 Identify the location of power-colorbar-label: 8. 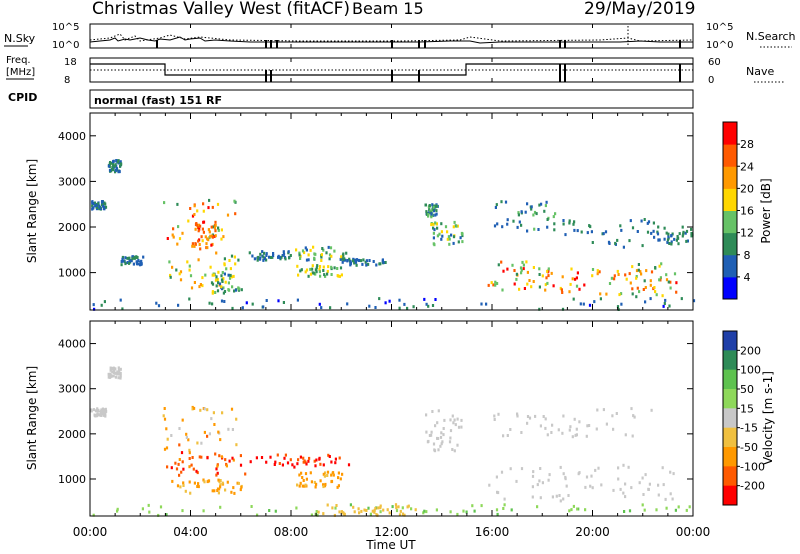
(747, 255).